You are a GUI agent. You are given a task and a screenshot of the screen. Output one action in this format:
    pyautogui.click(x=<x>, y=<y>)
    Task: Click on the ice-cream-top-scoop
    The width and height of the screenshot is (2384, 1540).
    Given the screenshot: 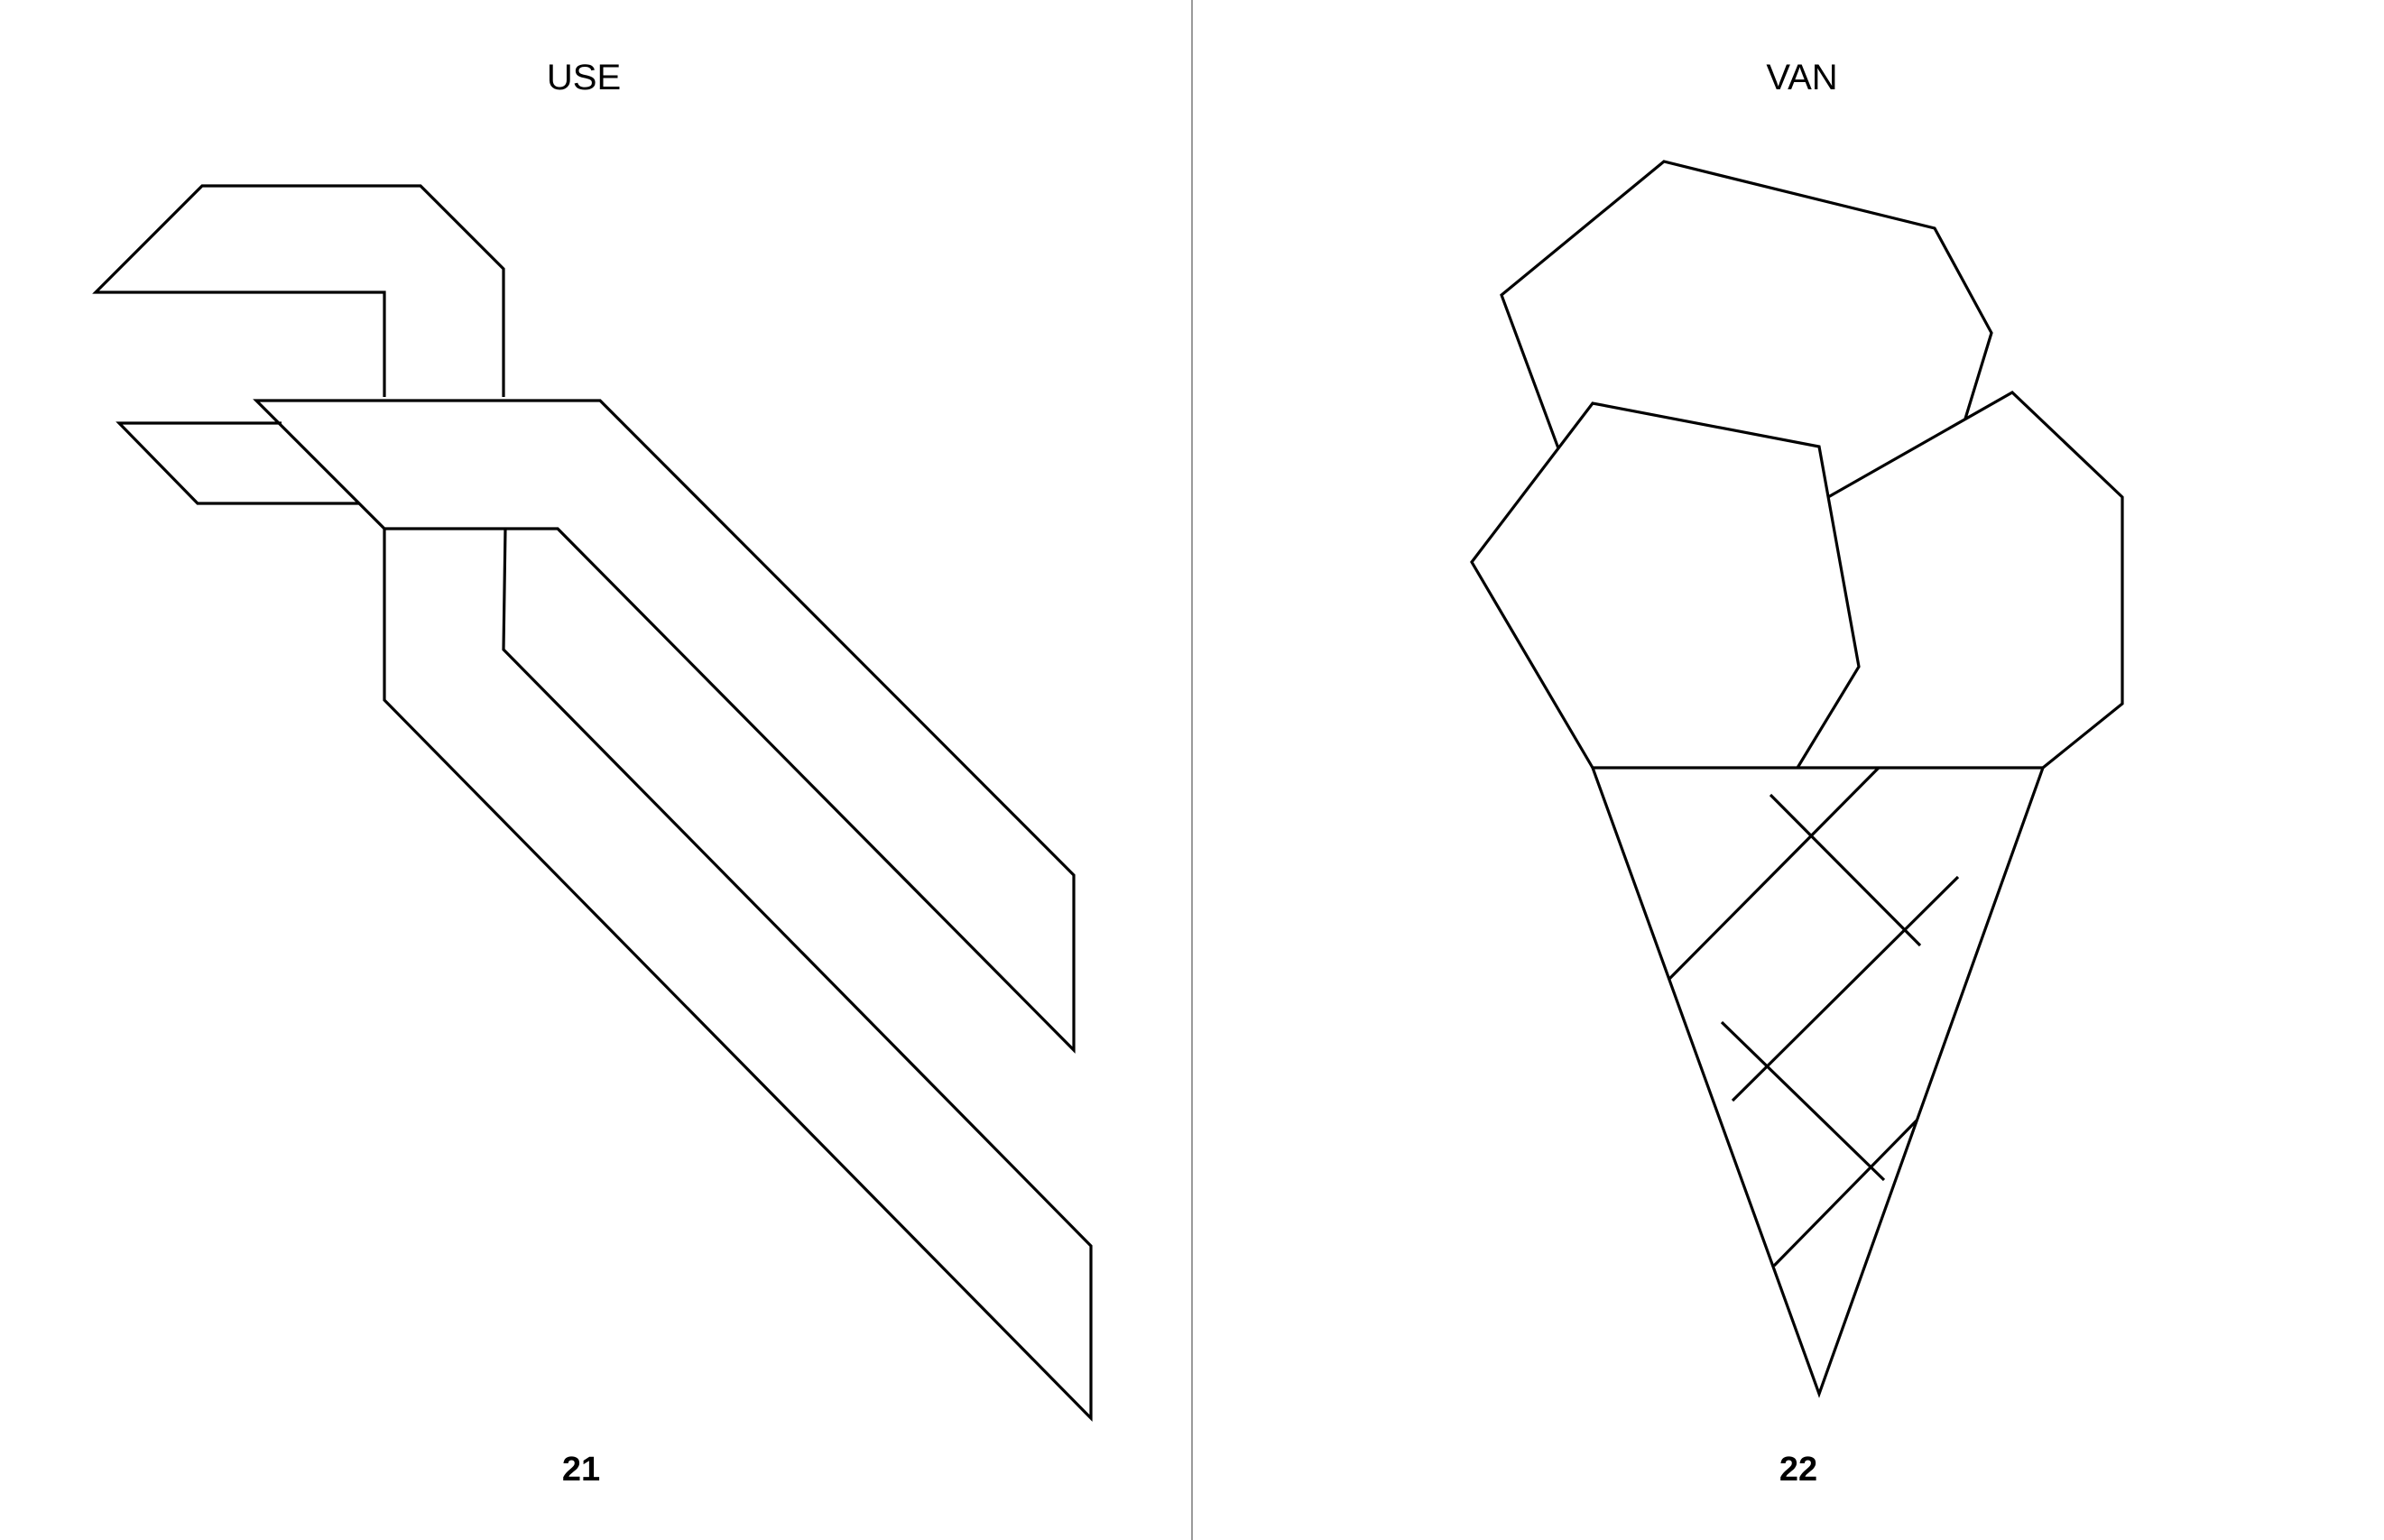 What is the action you would take?
    pyautogui.click(x=1746, y=304)
    